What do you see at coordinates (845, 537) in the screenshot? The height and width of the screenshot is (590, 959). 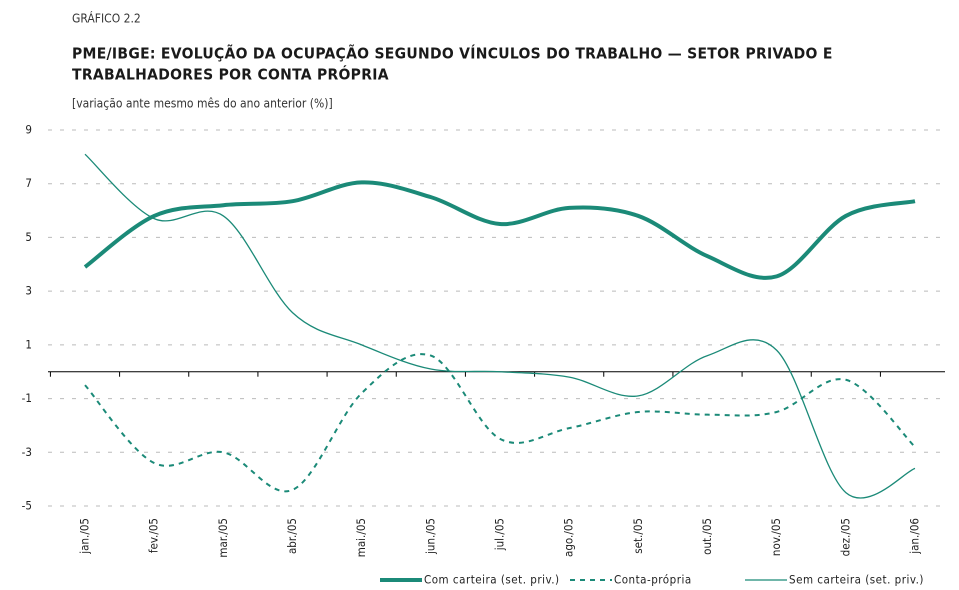 I see `x-tick-label: dez./05` at bounding box center [845, 537].